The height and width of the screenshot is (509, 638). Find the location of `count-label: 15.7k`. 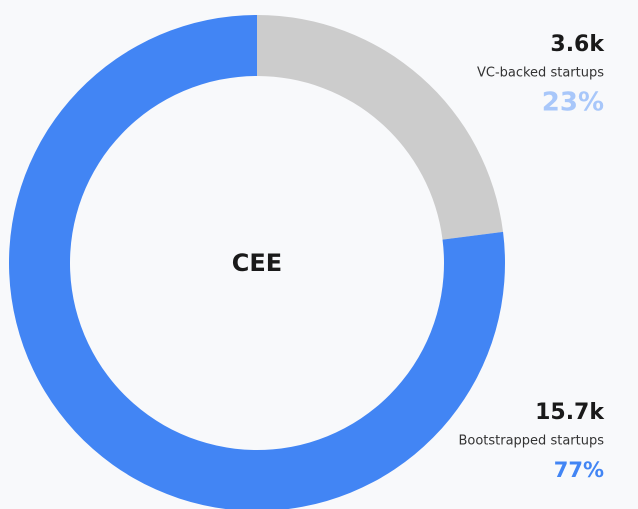

count-label: 15.7k is located at coordinates (570, 412).